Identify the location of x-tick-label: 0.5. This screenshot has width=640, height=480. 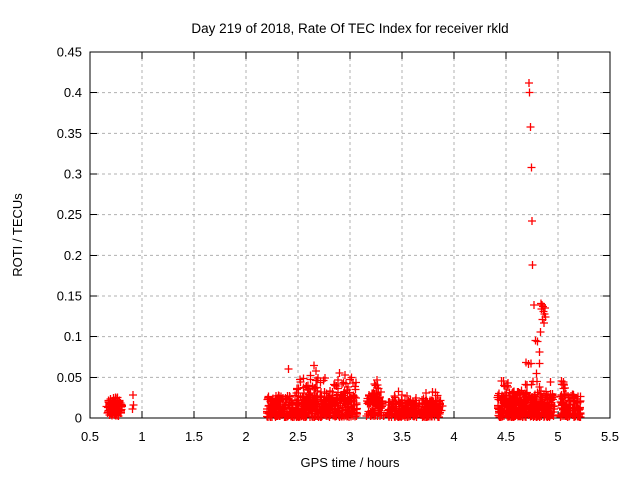
(90, 436).